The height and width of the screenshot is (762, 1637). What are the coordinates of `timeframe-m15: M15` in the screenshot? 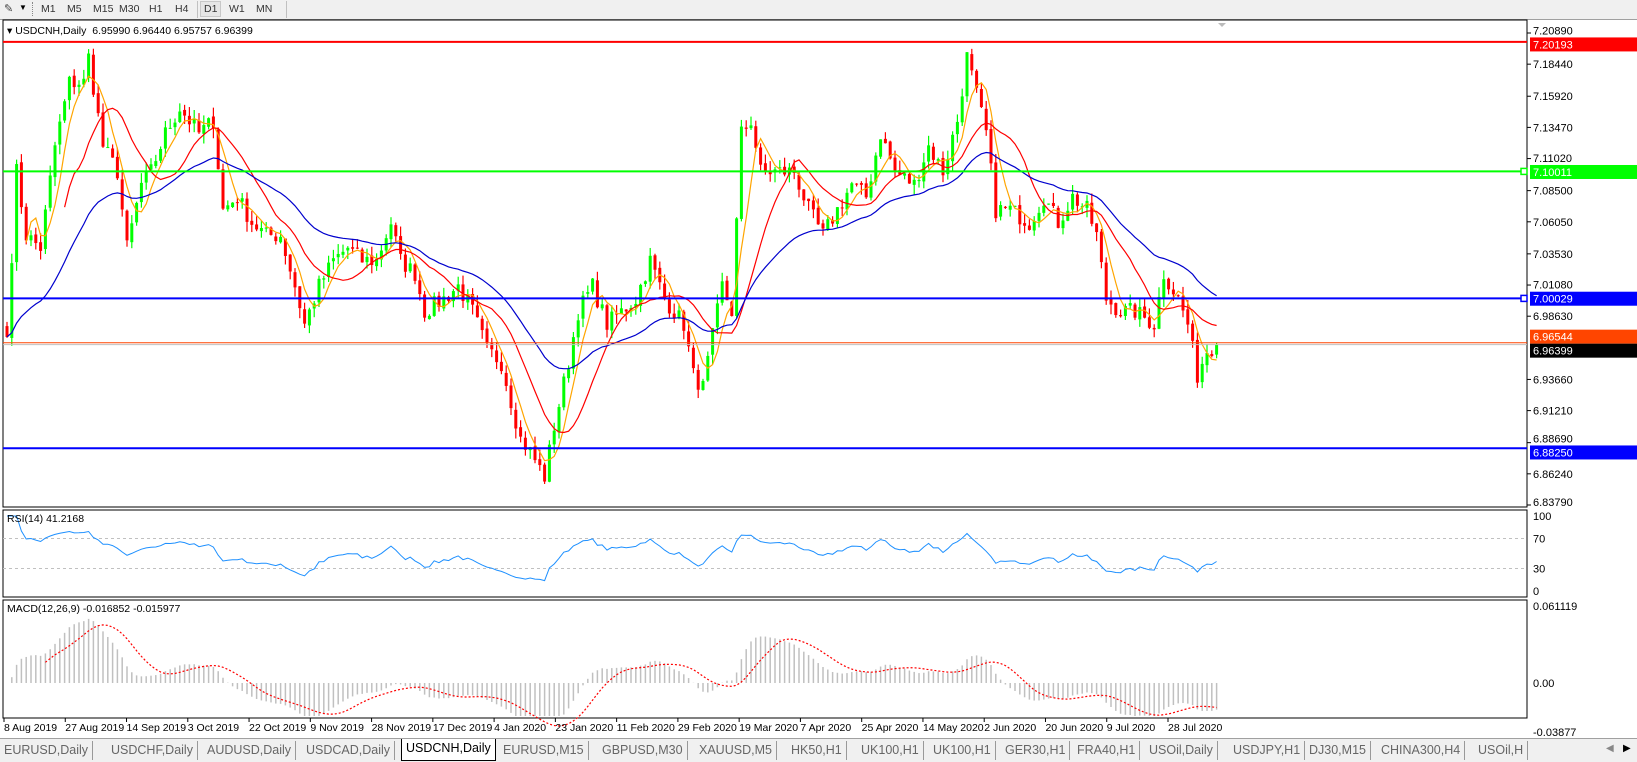 It's located at (103, 9).